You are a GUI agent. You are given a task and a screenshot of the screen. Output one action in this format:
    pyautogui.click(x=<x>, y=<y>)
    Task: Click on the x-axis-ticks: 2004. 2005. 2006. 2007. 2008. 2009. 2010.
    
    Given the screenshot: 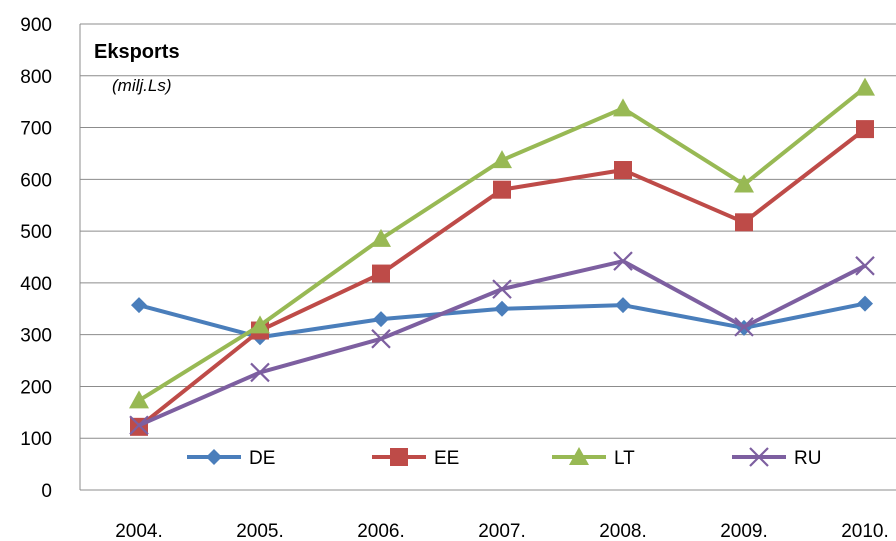 What is the action you would take?
    pyautogui.click(x=502, y=531)
    